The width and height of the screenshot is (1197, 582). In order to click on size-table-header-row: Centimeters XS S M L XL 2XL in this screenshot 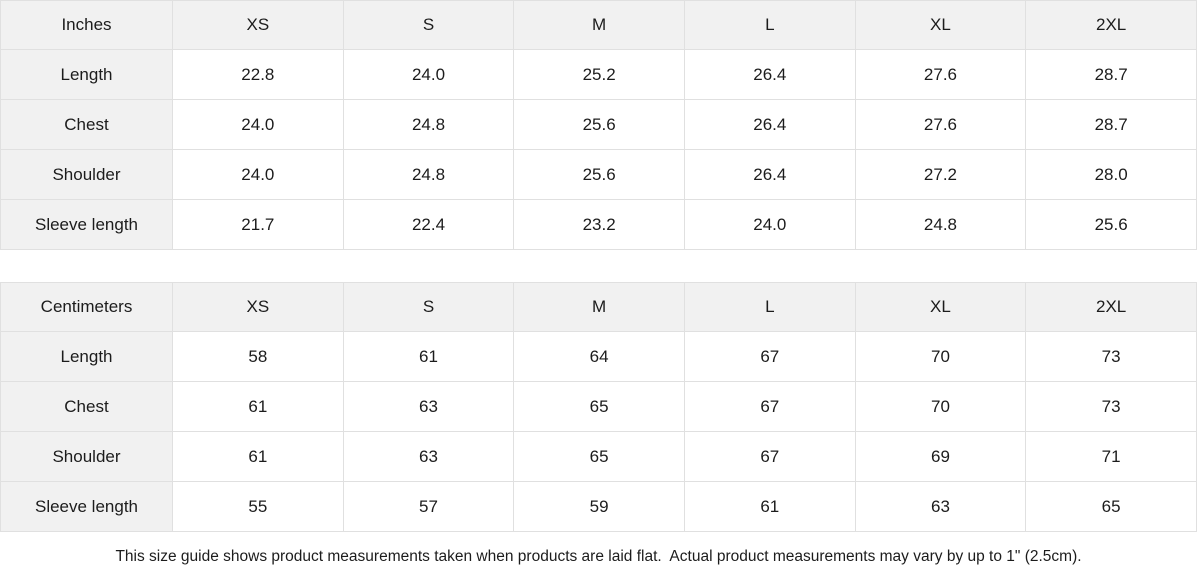, I will do `click(598, 307)`.